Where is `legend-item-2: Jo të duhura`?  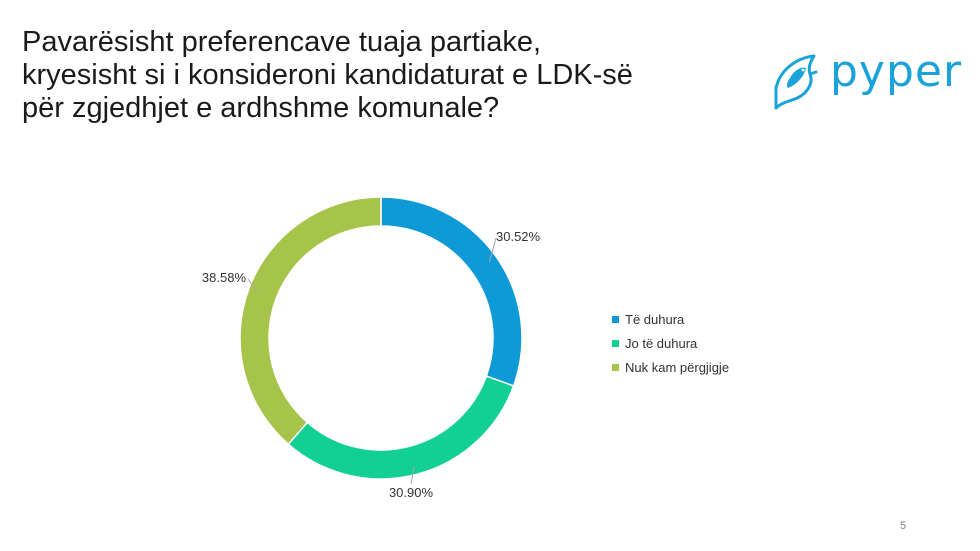
legend-item-2: Jo të duhura is located at coordinates (670, 343).